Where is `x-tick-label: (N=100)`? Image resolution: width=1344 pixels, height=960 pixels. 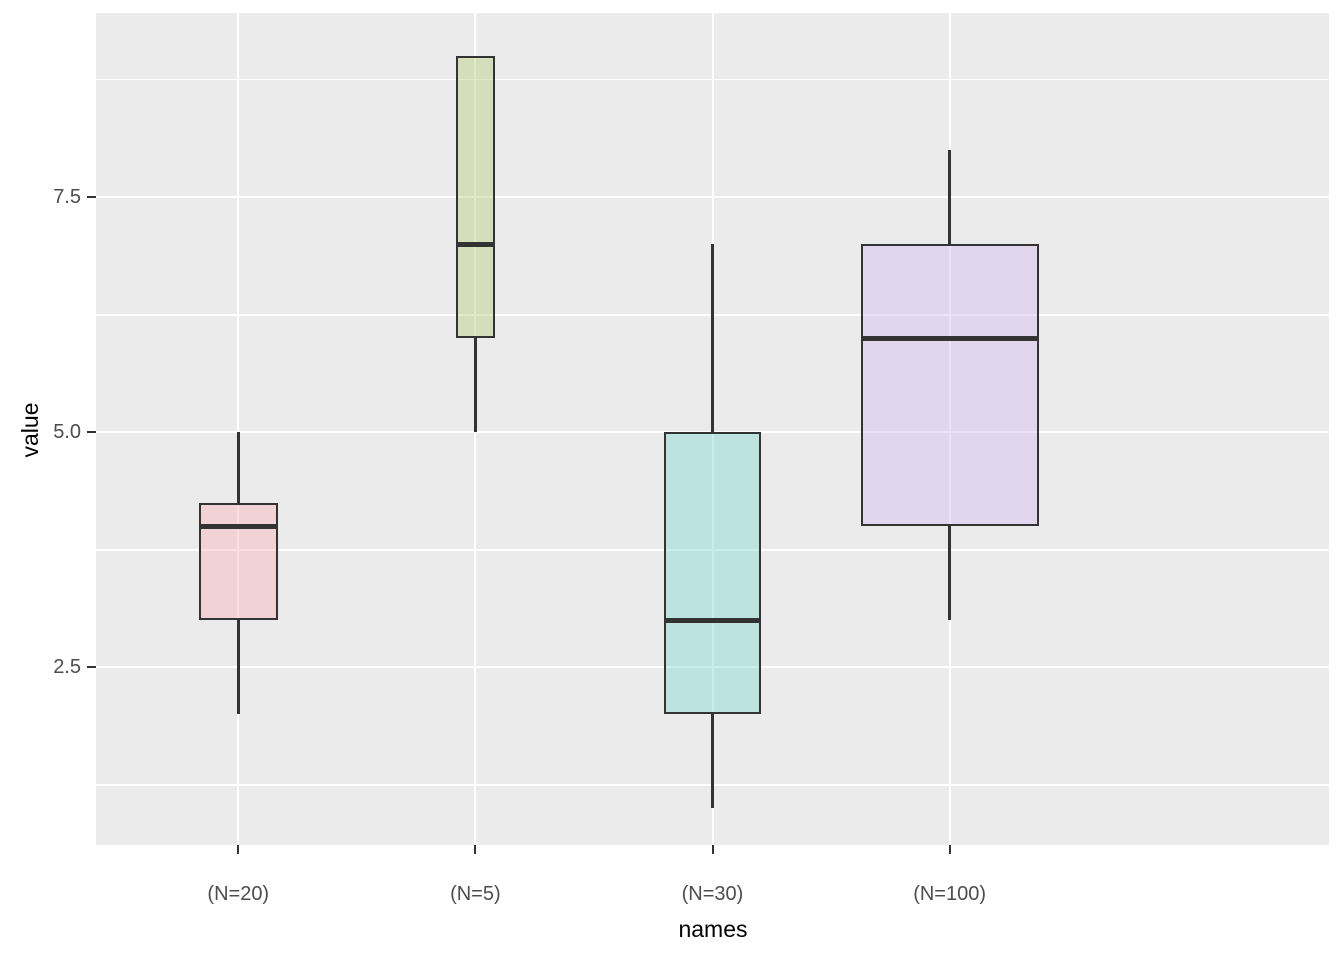 x-tick-label: (N=100) is located at coordinates (950, 894).